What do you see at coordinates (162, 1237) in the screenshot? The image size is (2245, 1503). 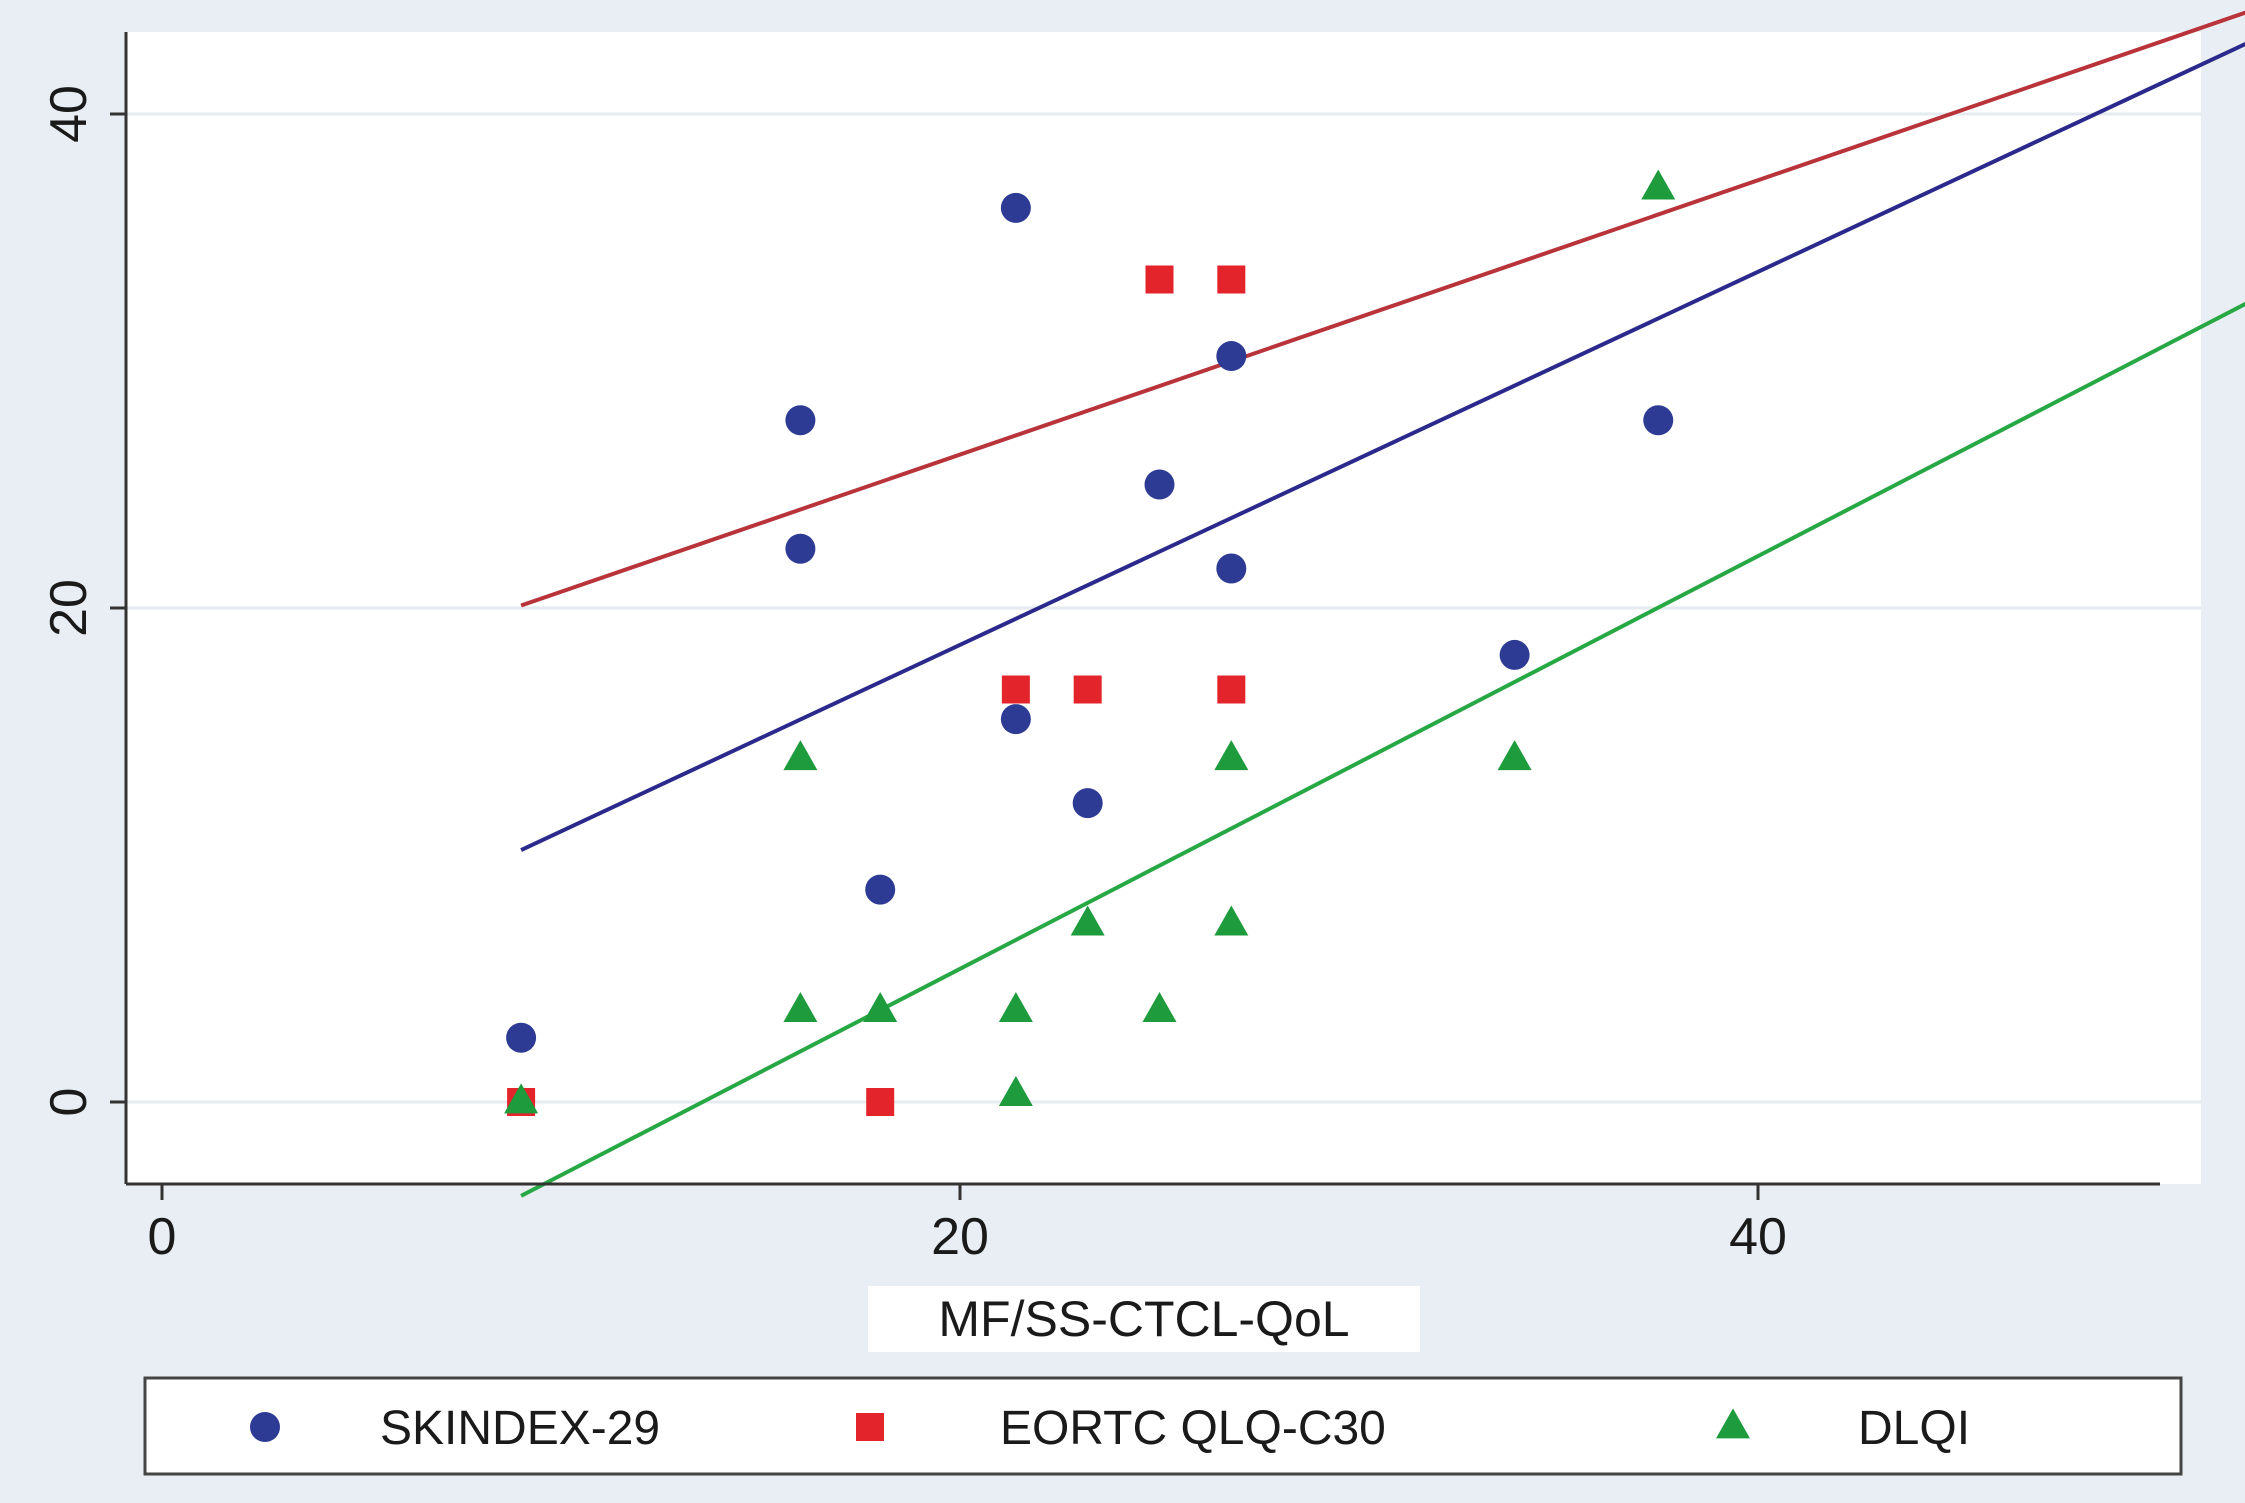 I see `x-tick-label: 0` at bounding box center [162, 1237].